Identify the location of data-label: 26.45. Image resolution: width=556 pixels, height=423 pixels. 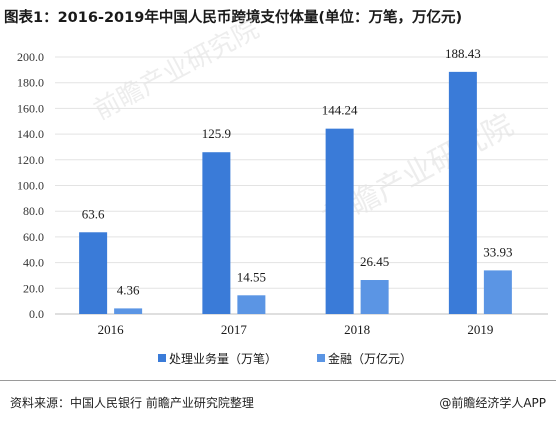
(374, 261).